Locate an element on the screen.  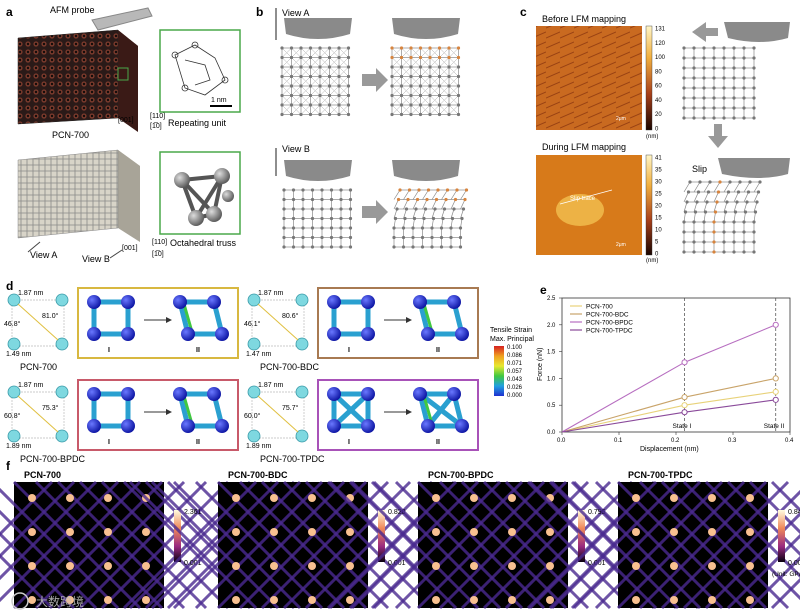
scale-tick-label: 0 is located at coordinates (657, 255).